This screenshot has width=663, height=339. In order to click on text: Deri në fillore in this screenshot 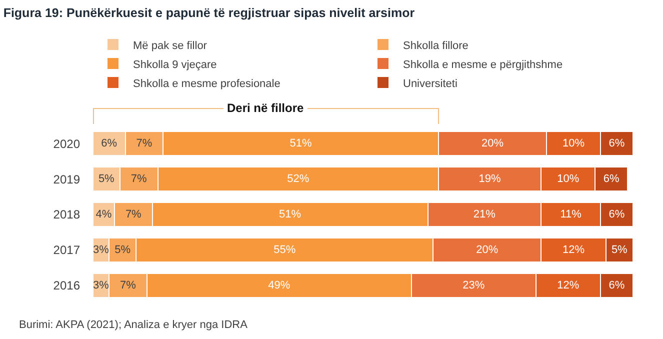, I will do `click(265, 108)`.